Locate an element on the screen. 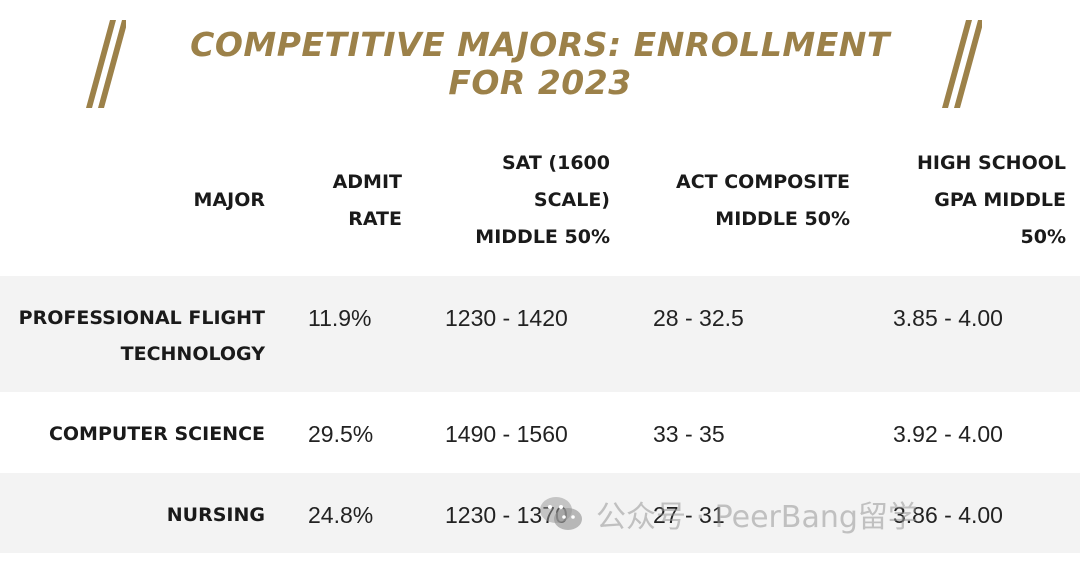 The height and width of the screenshot is (573, 1080). row-major: PROFESSIONAL FLIGHT TECHNOLOGY is located at coordinates (141, 336).